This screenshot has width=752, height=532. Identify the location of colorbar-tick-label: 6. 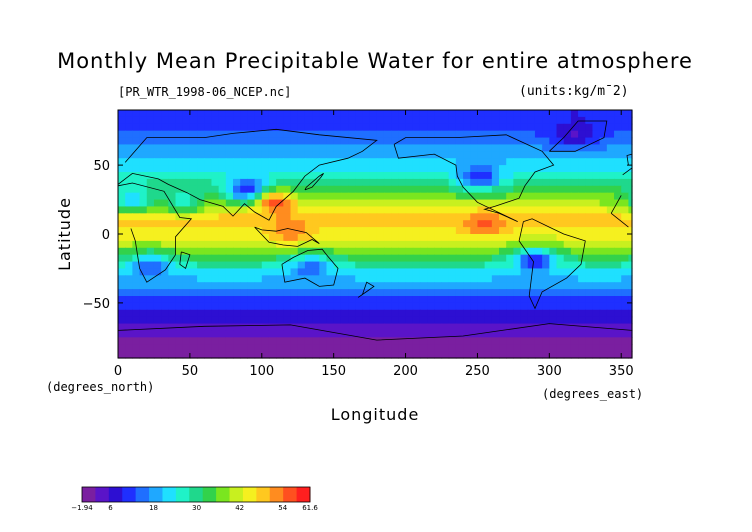
(110, 508).